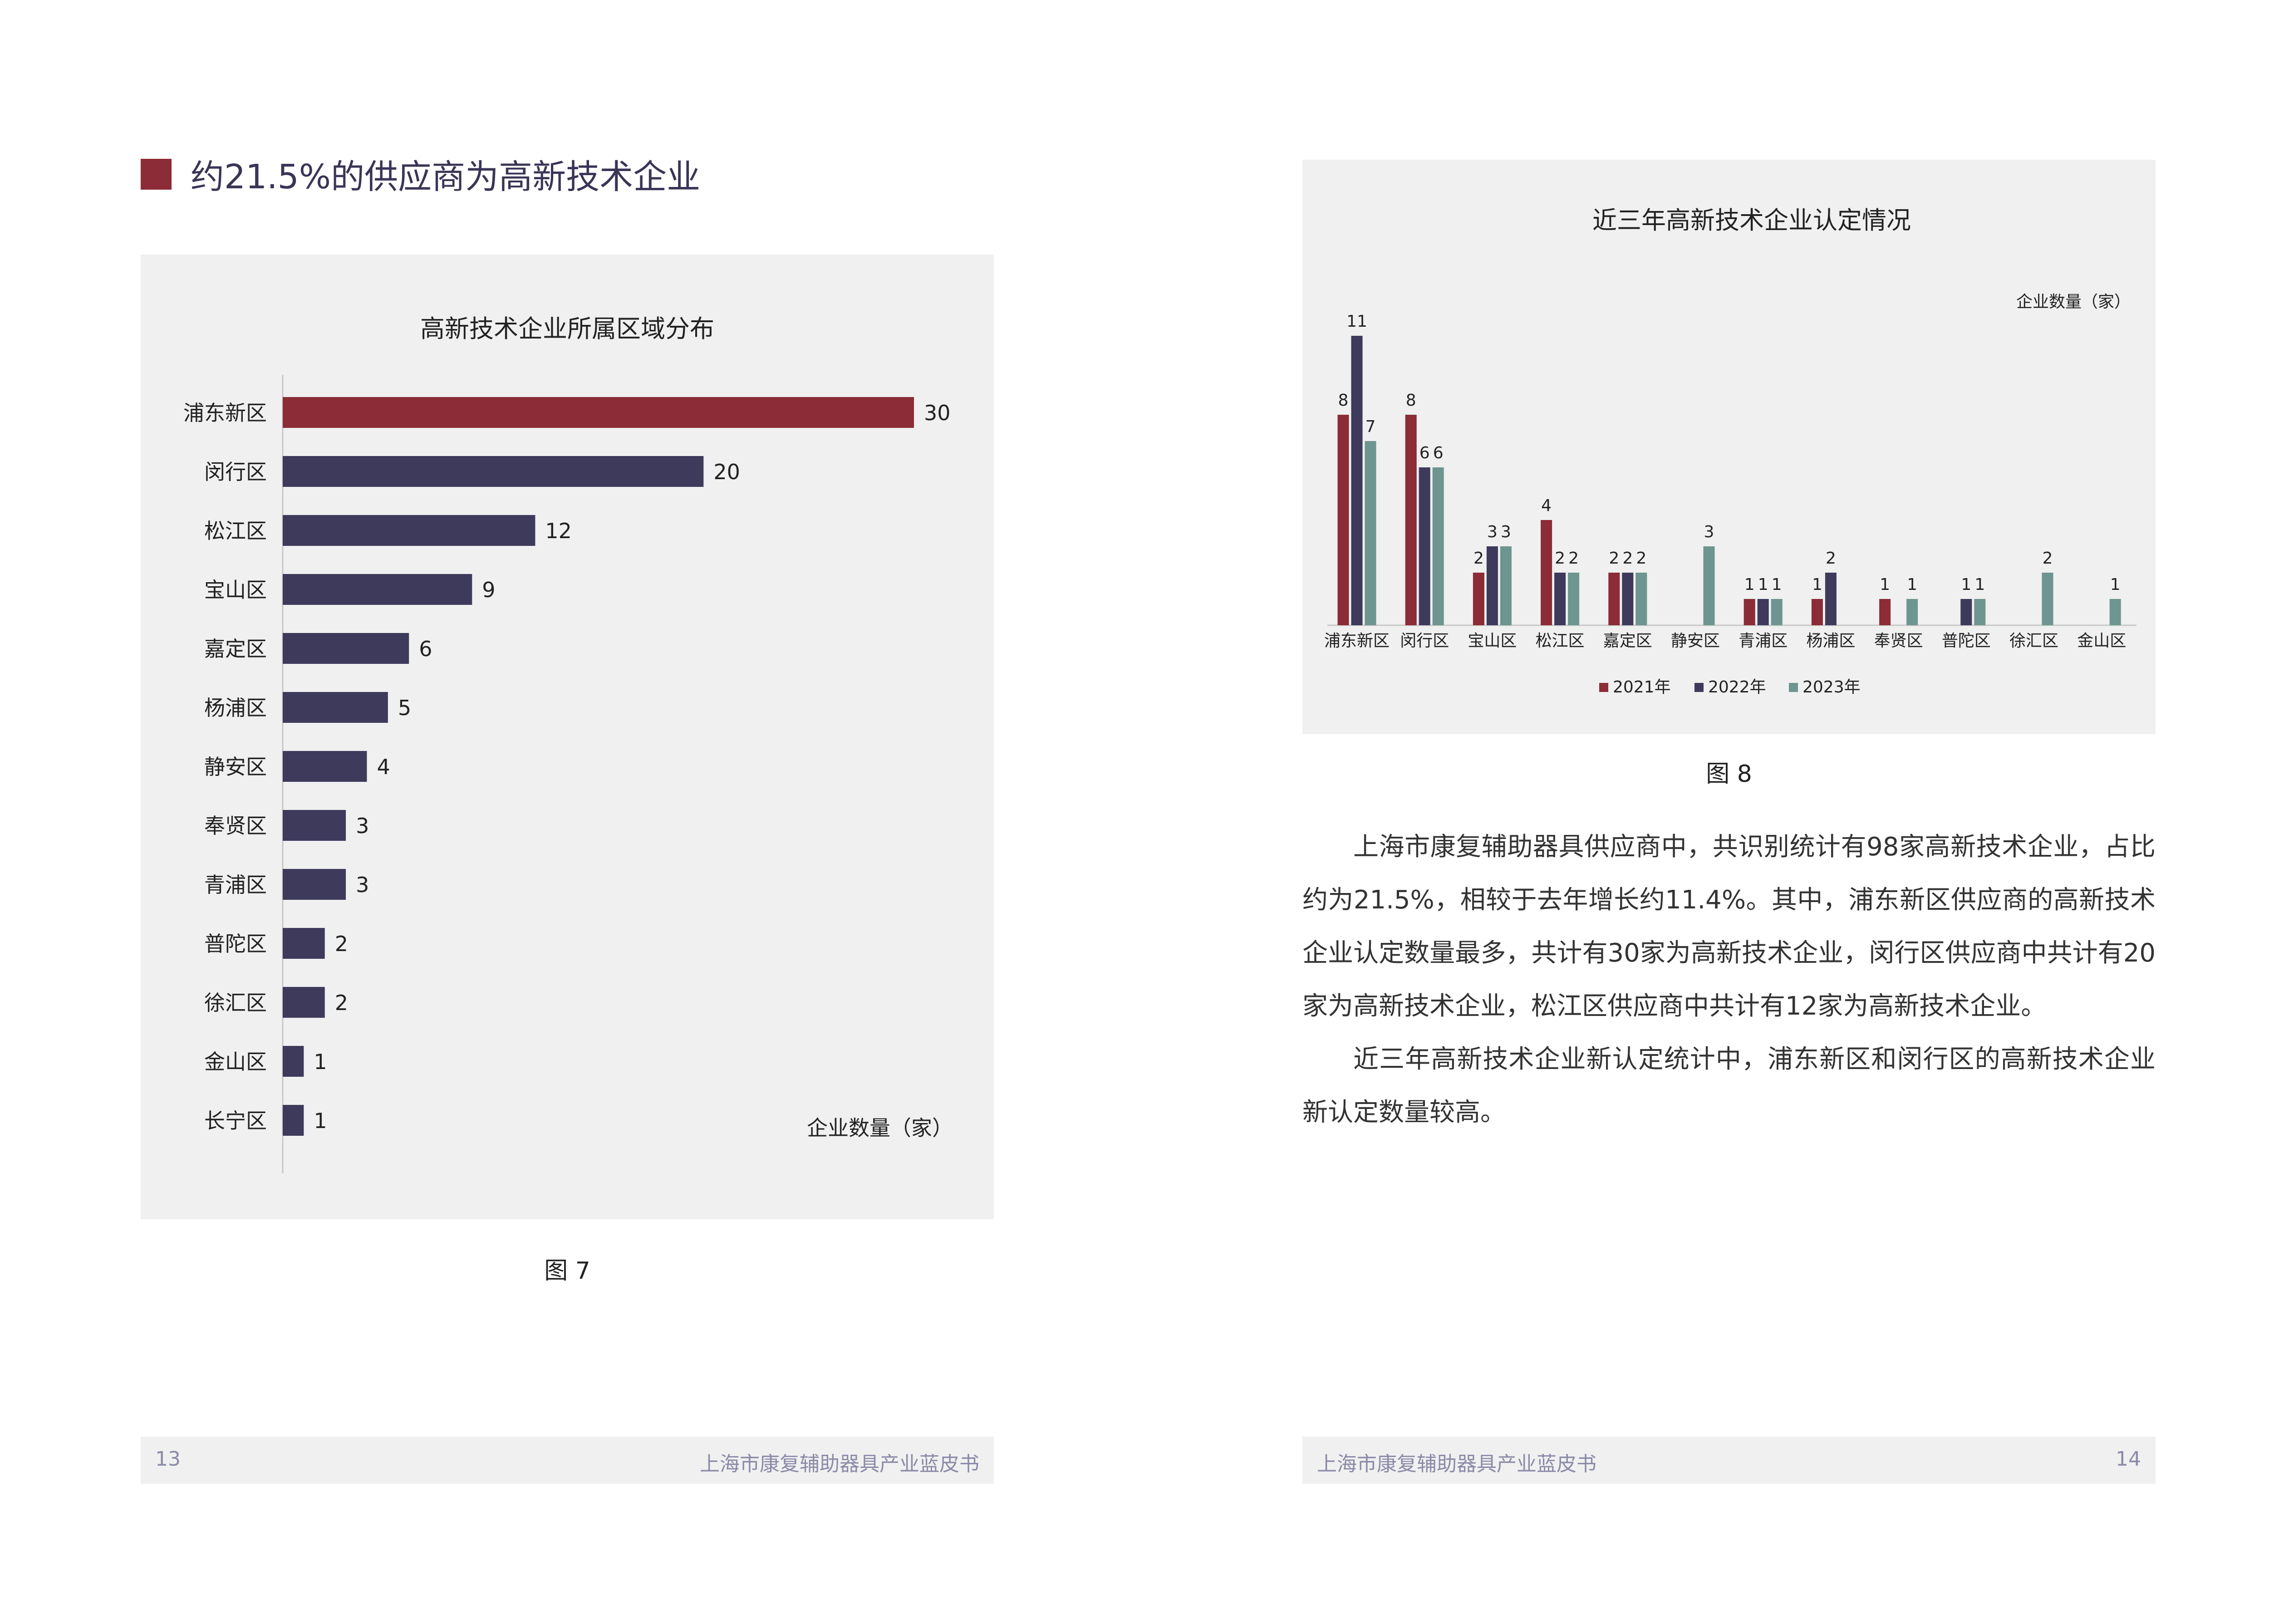 This screenshot has width=2269, height=1624. Describe the element at coordinates (2128, 1459) in the screenshot. I see `page-number: 14` at that location.